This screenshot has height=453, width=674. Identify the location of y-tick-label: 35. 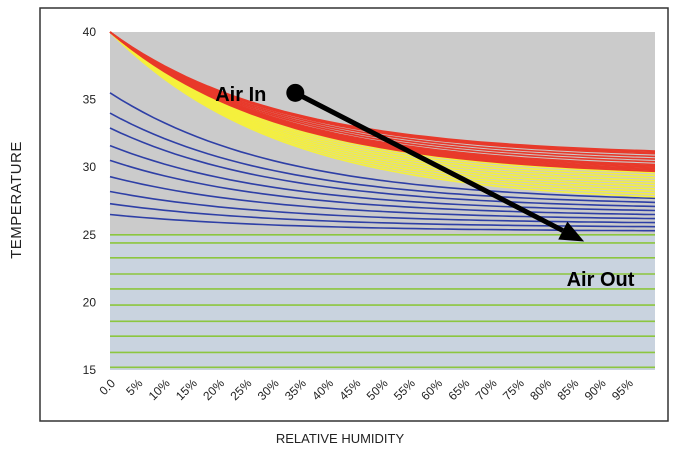
(90, 100).